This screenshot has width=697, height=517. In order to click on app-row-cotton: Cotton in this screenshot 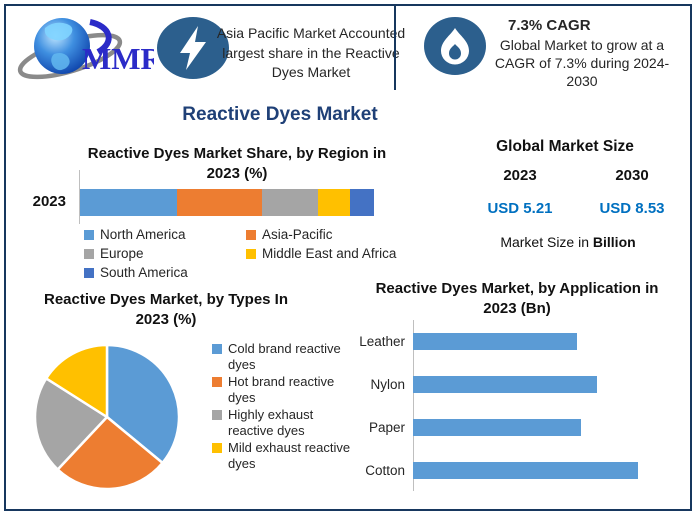, I will do `click(503, 470)`.